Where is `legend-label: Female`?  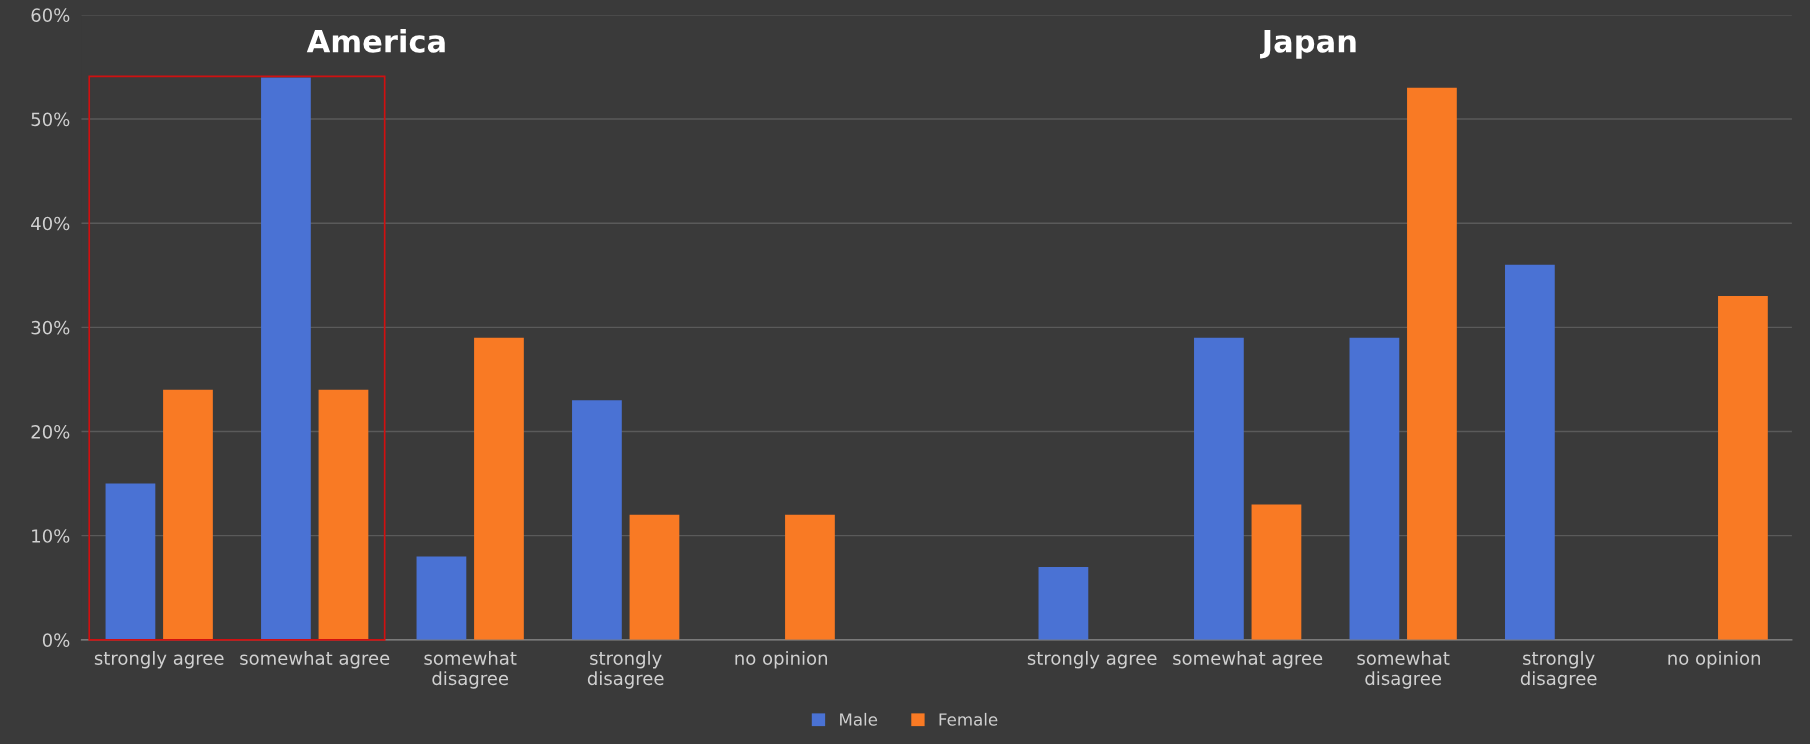
legend-label: Female is located at coordinates (968, 719).